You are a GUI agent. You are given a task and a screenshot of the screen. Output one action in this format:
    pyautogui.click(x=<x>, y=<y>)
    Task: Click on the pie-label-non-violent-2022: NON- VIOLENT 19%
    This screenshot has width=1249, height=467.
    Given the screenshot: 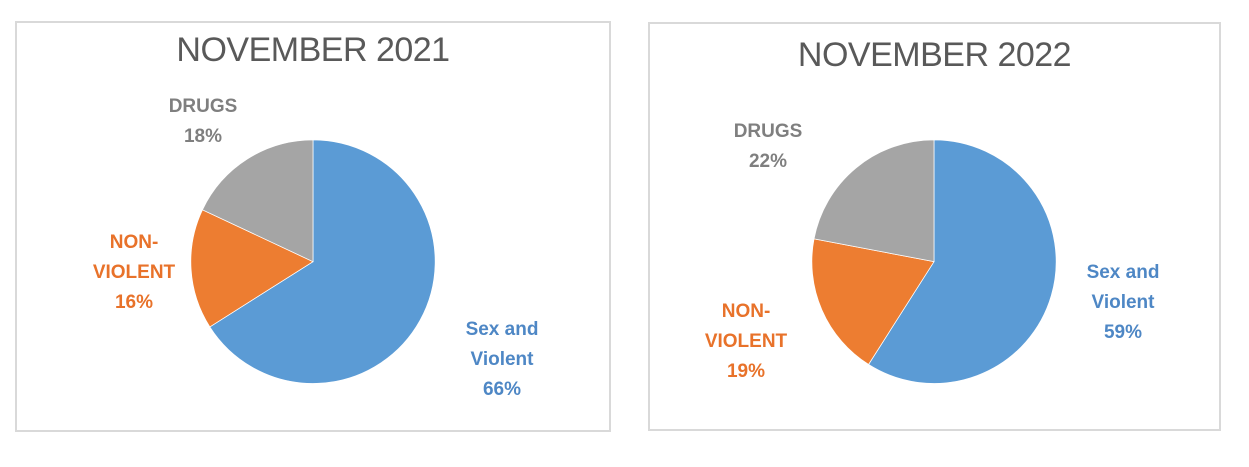 What is the action you would take?
    pyautogui.click(x=746, y=341)
    